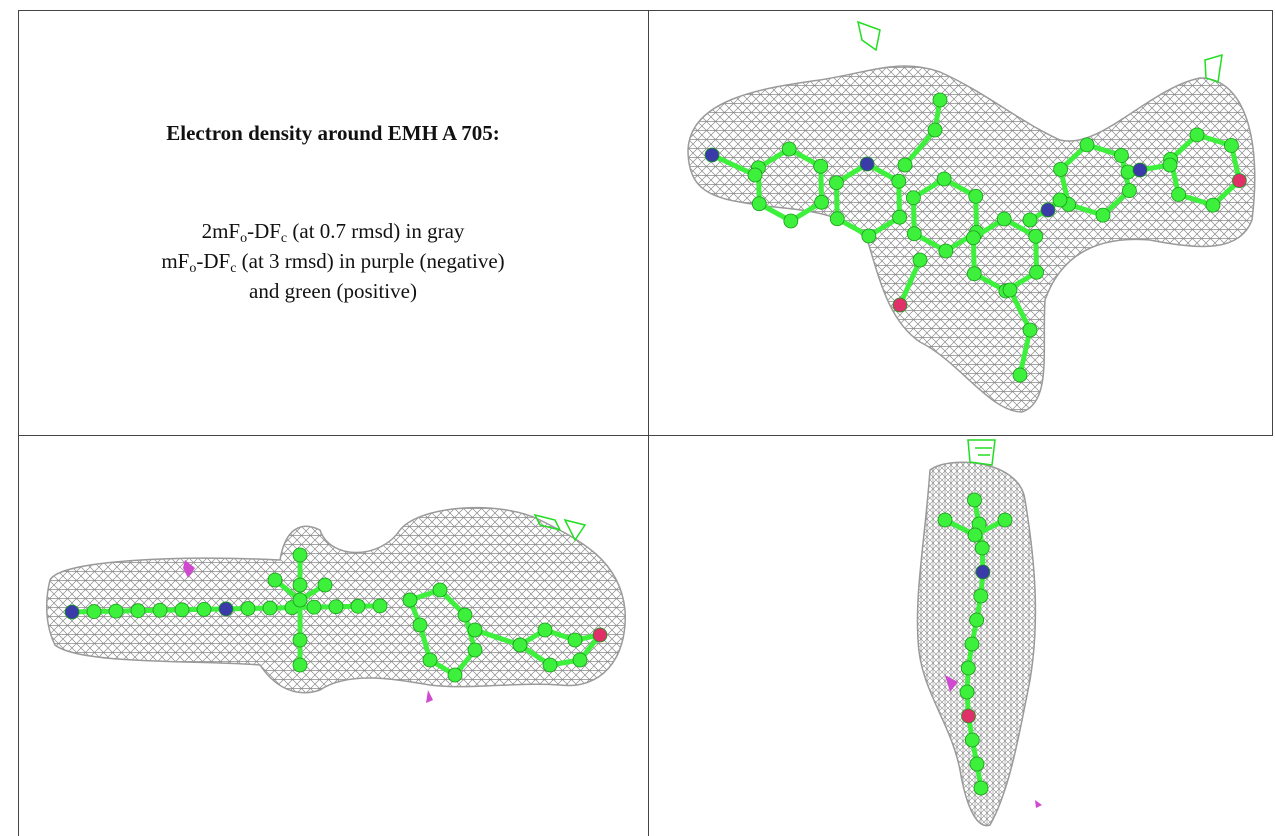 This screenshot has height=836, width=1275. I want to click on legend-line: mFo-DFc (at 3 rmsd) in purple (negative), so click(333, 261).